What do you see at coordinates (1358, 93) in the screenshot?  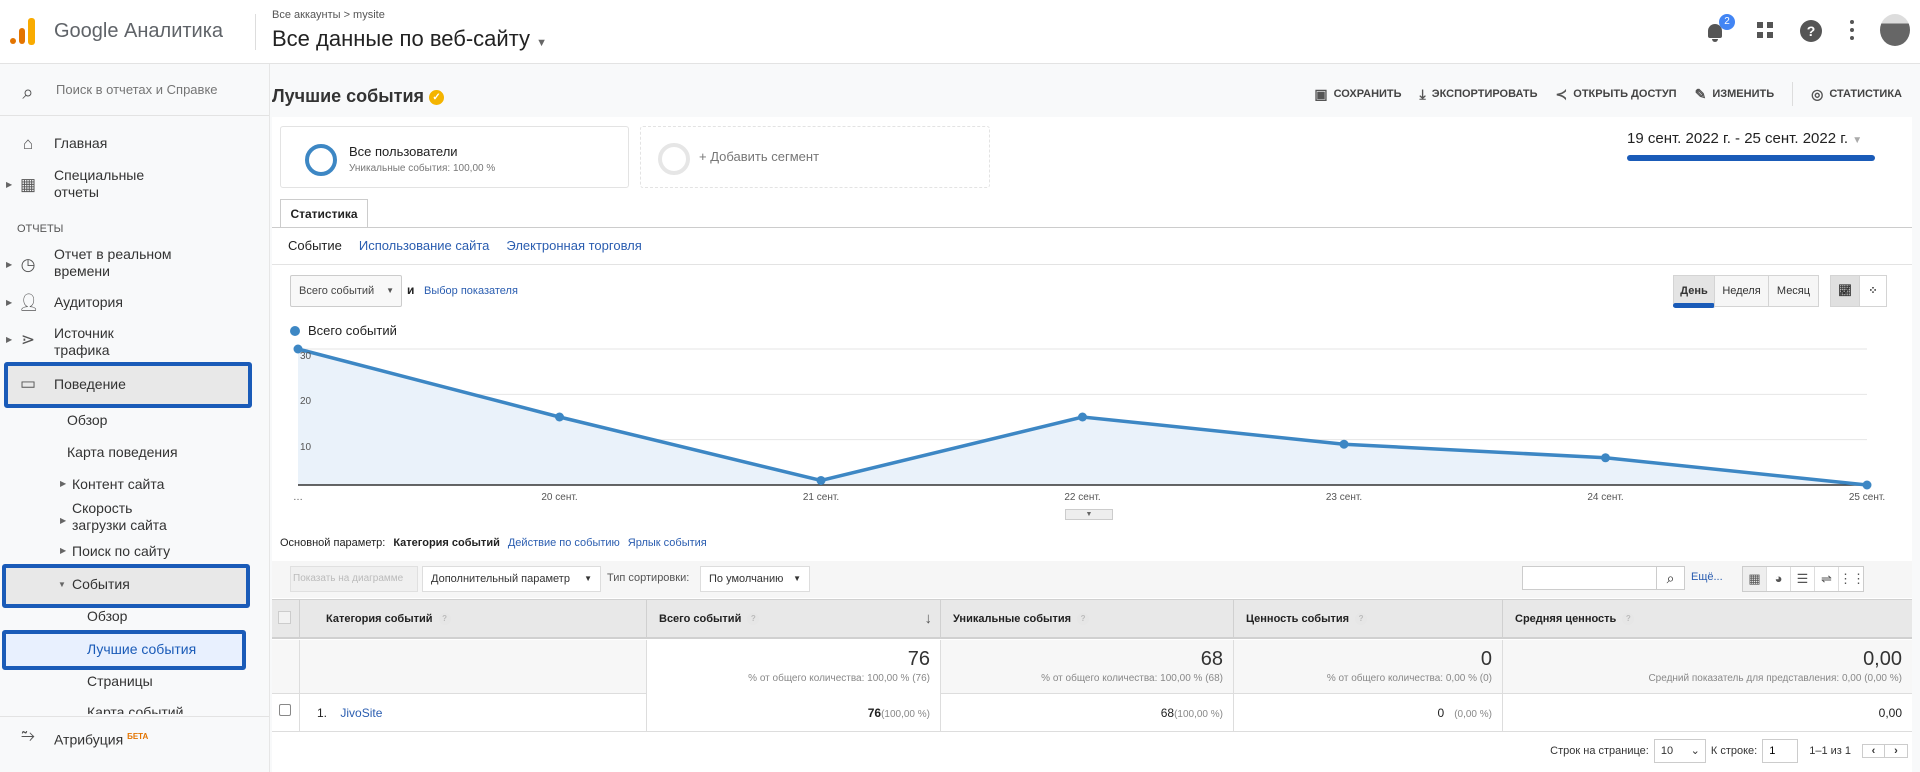 I see `save-button: ▣ СОХРАНИТЬ` at bounding box center [1358, 93].